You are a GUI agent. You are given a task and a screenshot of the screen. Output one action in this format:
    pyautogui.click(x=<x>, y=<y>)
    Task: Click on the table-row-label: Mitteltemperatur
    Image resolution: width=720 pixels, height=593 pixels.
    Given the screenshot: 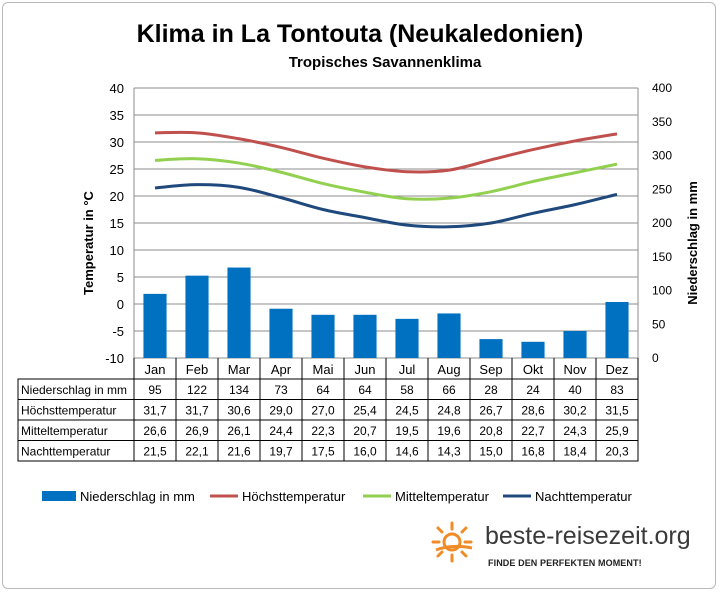 What is the action you would take?
    pyautogui.click(x=64, y=431)
    